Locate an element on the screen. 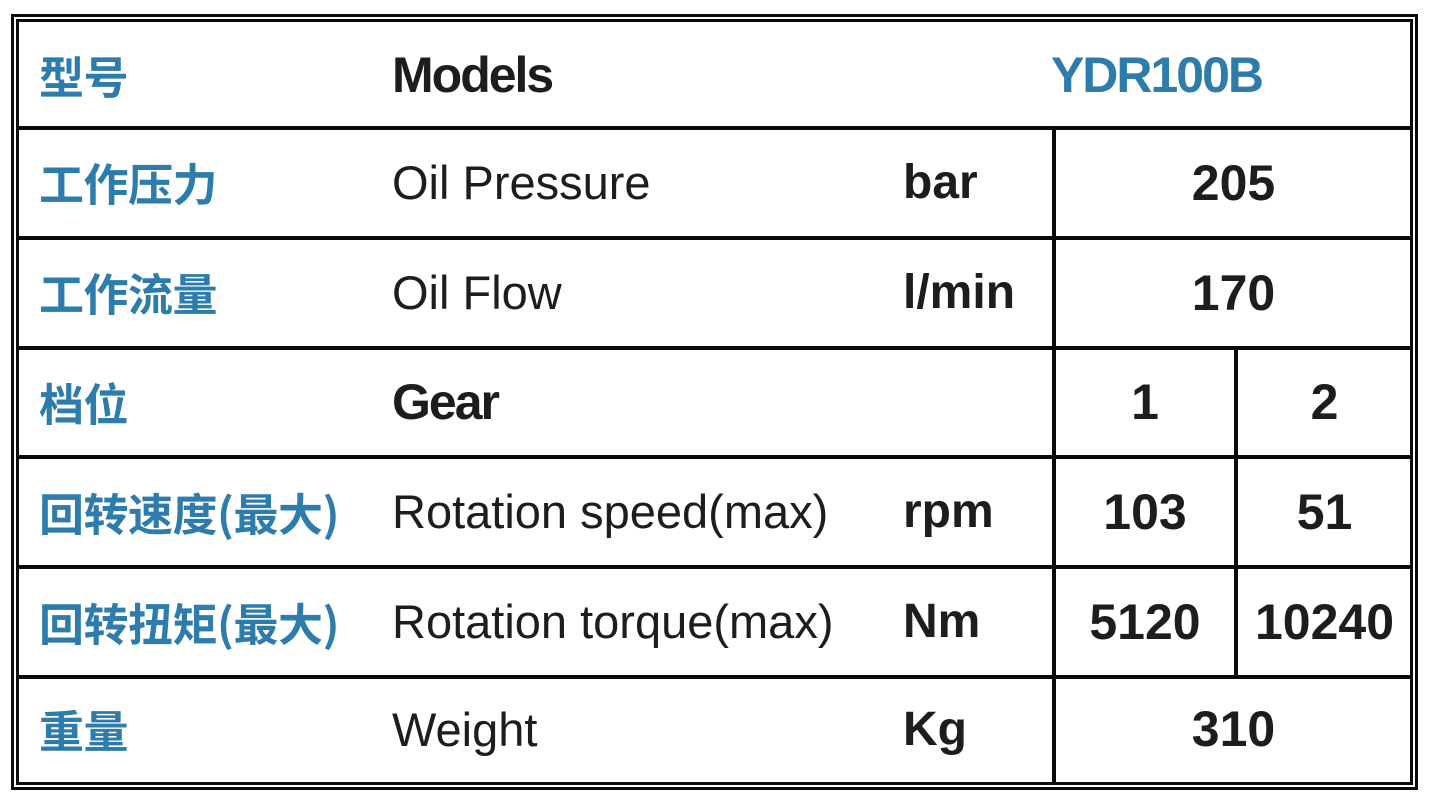 Image resolution: width=1432 pixels, height=806 pixels. table-row: 回转速度(最大) Rotation speed(max) rpm 103 51 is located at coordinates (714, 512).